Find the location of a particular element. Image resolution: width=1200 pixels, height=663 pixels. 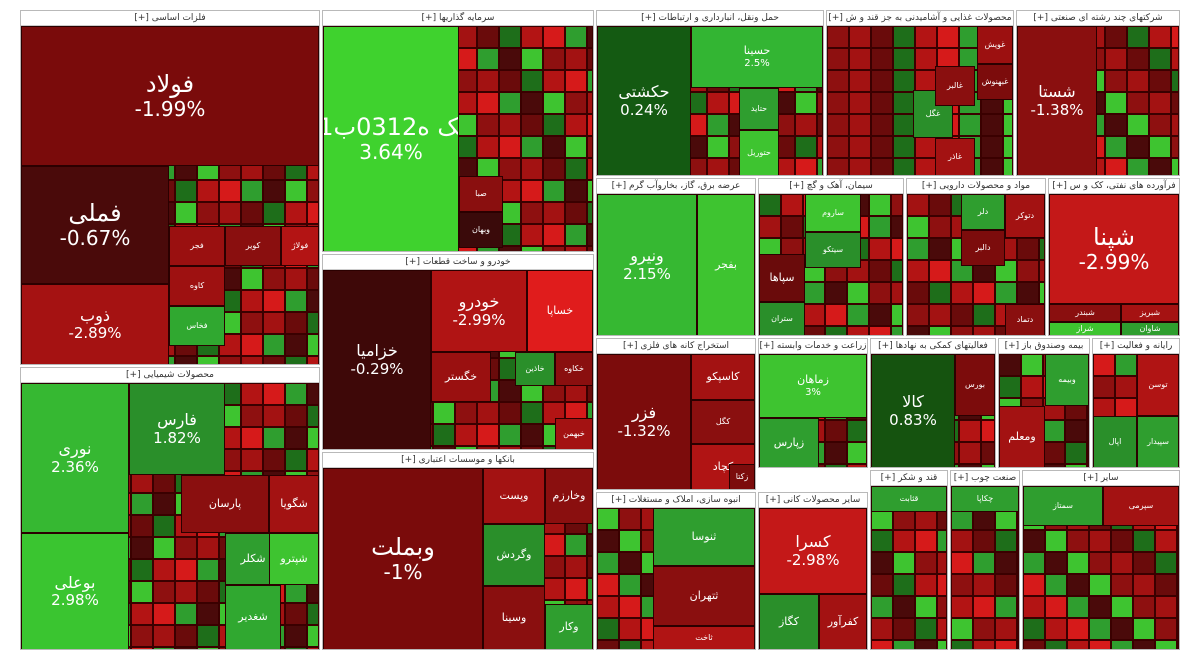

stock-tile: فجر is located at coordinates (197, 246).